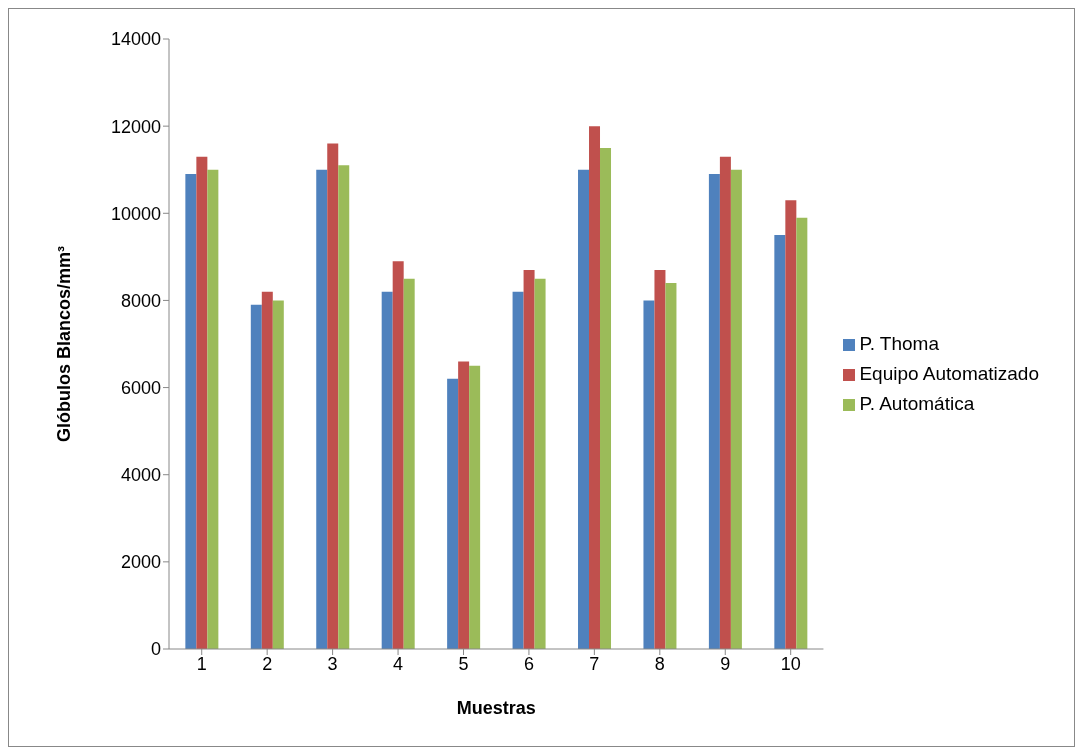 The height and width of the screenshot is (755, 1083). Describe the element at coordinates (899, 343) in the screenshot. I see `legend-label: P. Thoma` at that location.